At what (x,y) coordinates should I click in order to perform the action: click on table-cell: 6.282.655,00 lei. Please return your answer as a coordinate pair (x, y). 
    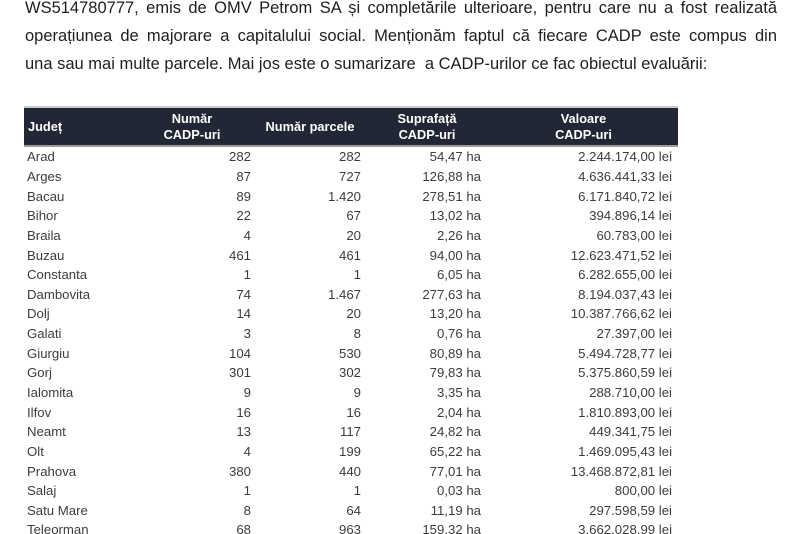
    Looking at the image, I should click on (625, 275).